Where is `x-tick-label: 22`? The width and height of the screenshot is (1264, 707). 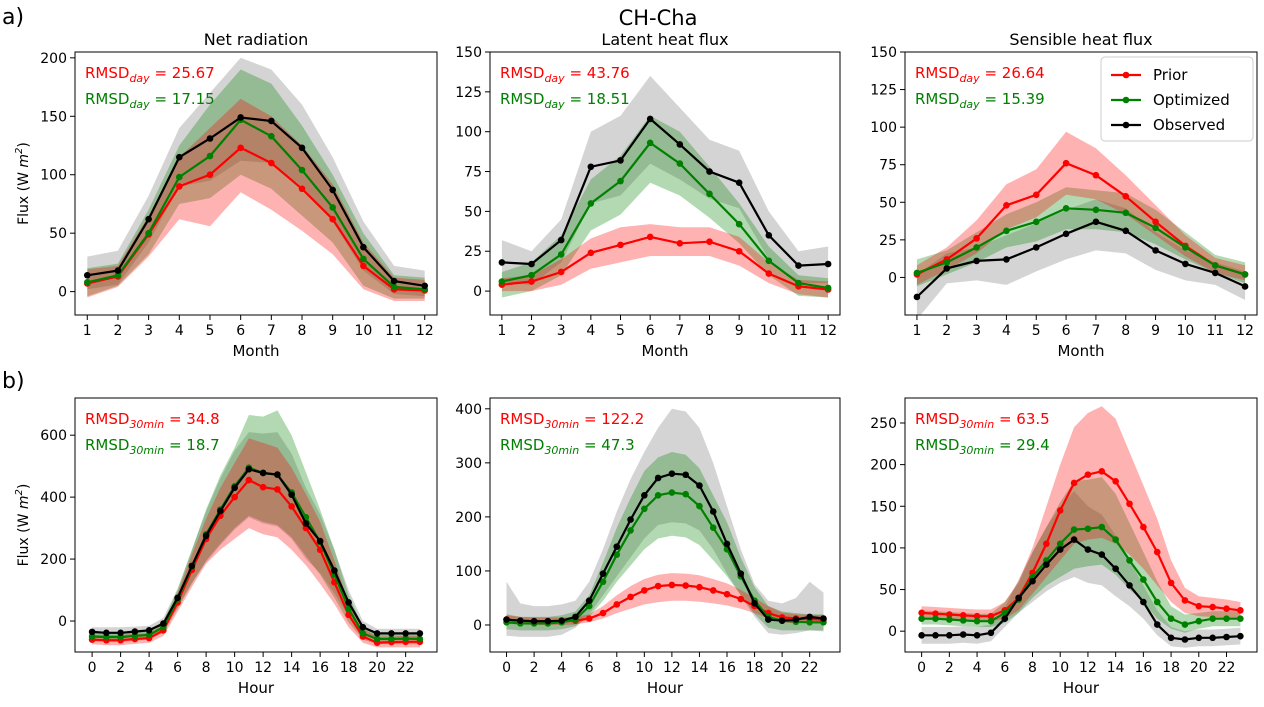
x-tick-label: 22 is located at coordinates (1227, 668).